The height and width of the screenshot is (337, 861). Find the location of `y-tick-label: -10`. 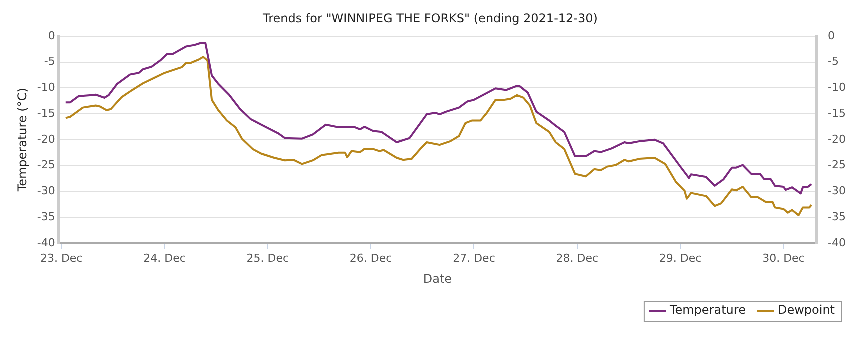

y-tick-label: -10 is located at coordinates (46, 87).